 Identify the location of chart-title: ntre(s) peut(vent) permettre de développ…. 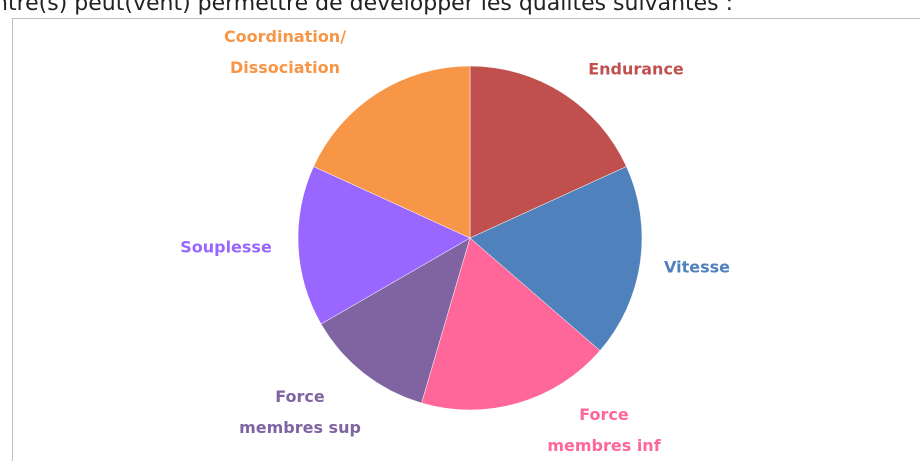
(366, 8).